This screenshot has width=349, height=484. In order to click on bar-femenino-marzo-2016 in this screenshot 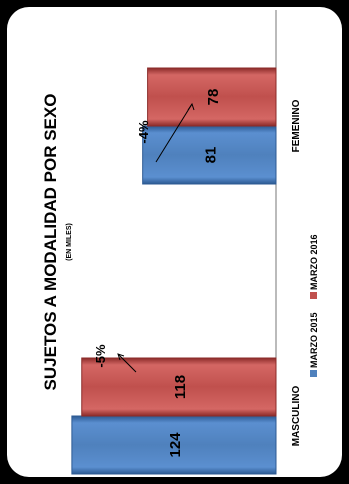, I will do `click(212, 97)`.